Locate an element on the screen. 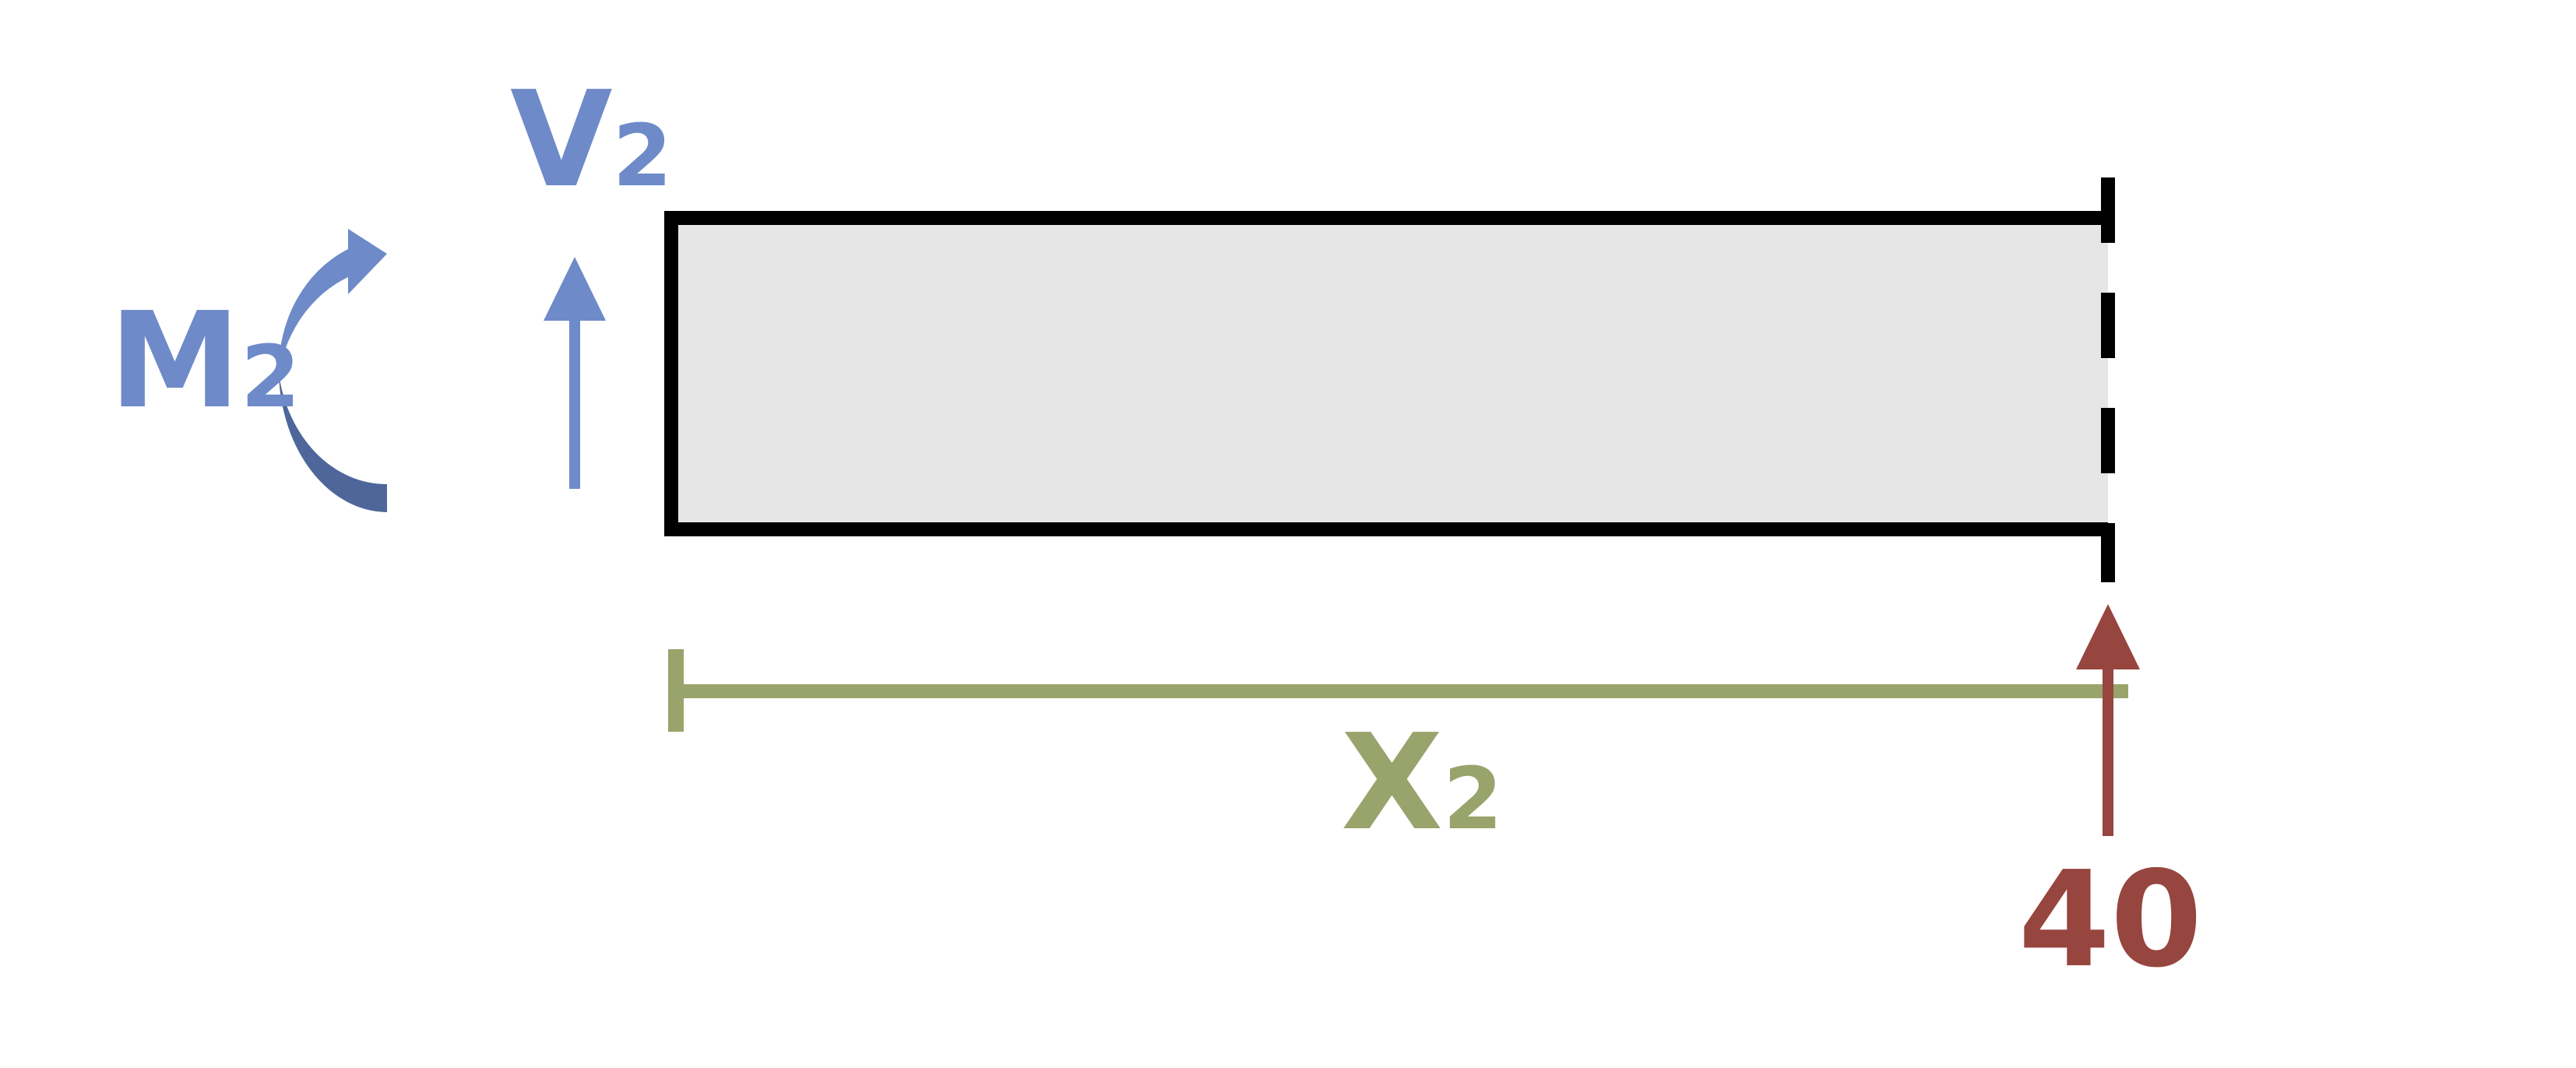  length-label: X2 is located at coordinates (1422, 783).